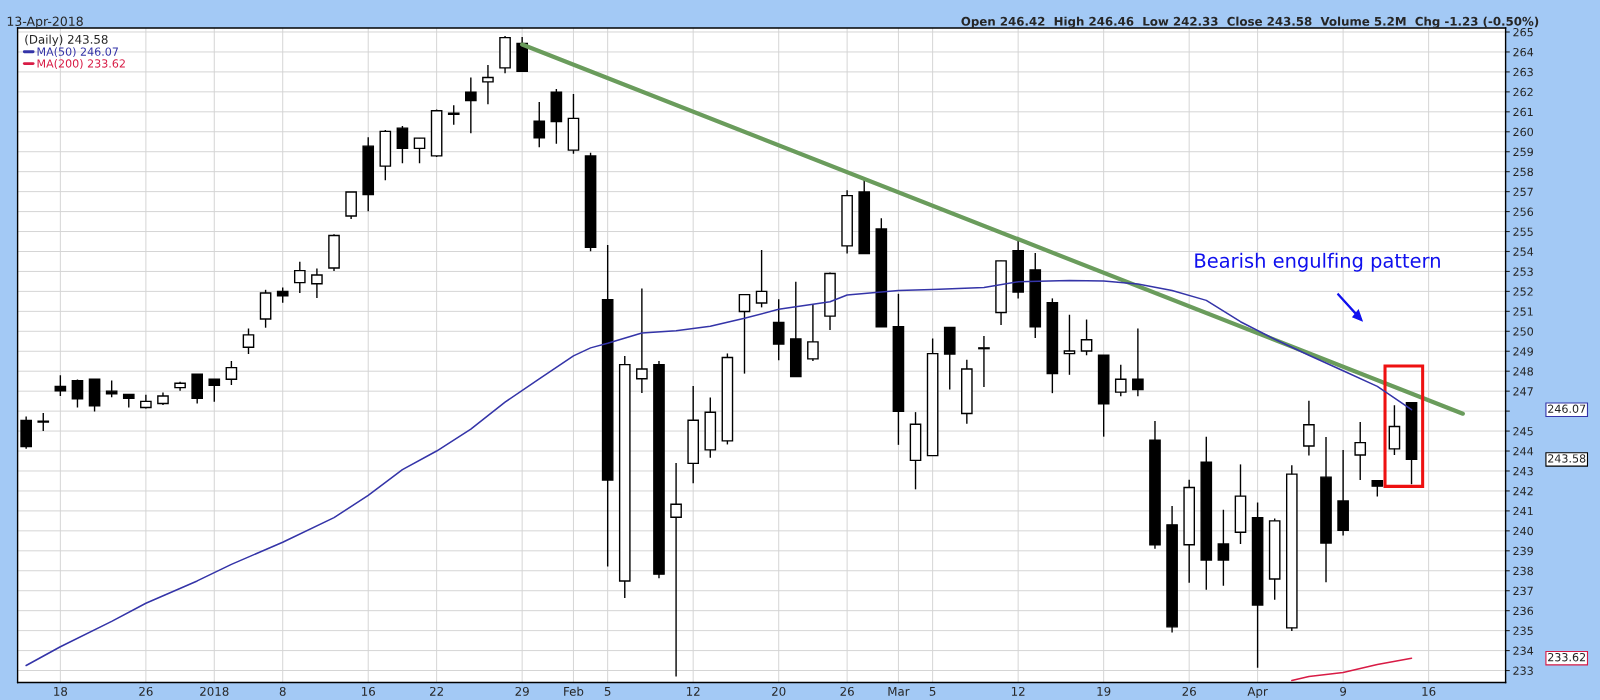  Describe the element at coordinates (1257, 693) in the screenshot. I see `x-tick-label: Apr` at that location.